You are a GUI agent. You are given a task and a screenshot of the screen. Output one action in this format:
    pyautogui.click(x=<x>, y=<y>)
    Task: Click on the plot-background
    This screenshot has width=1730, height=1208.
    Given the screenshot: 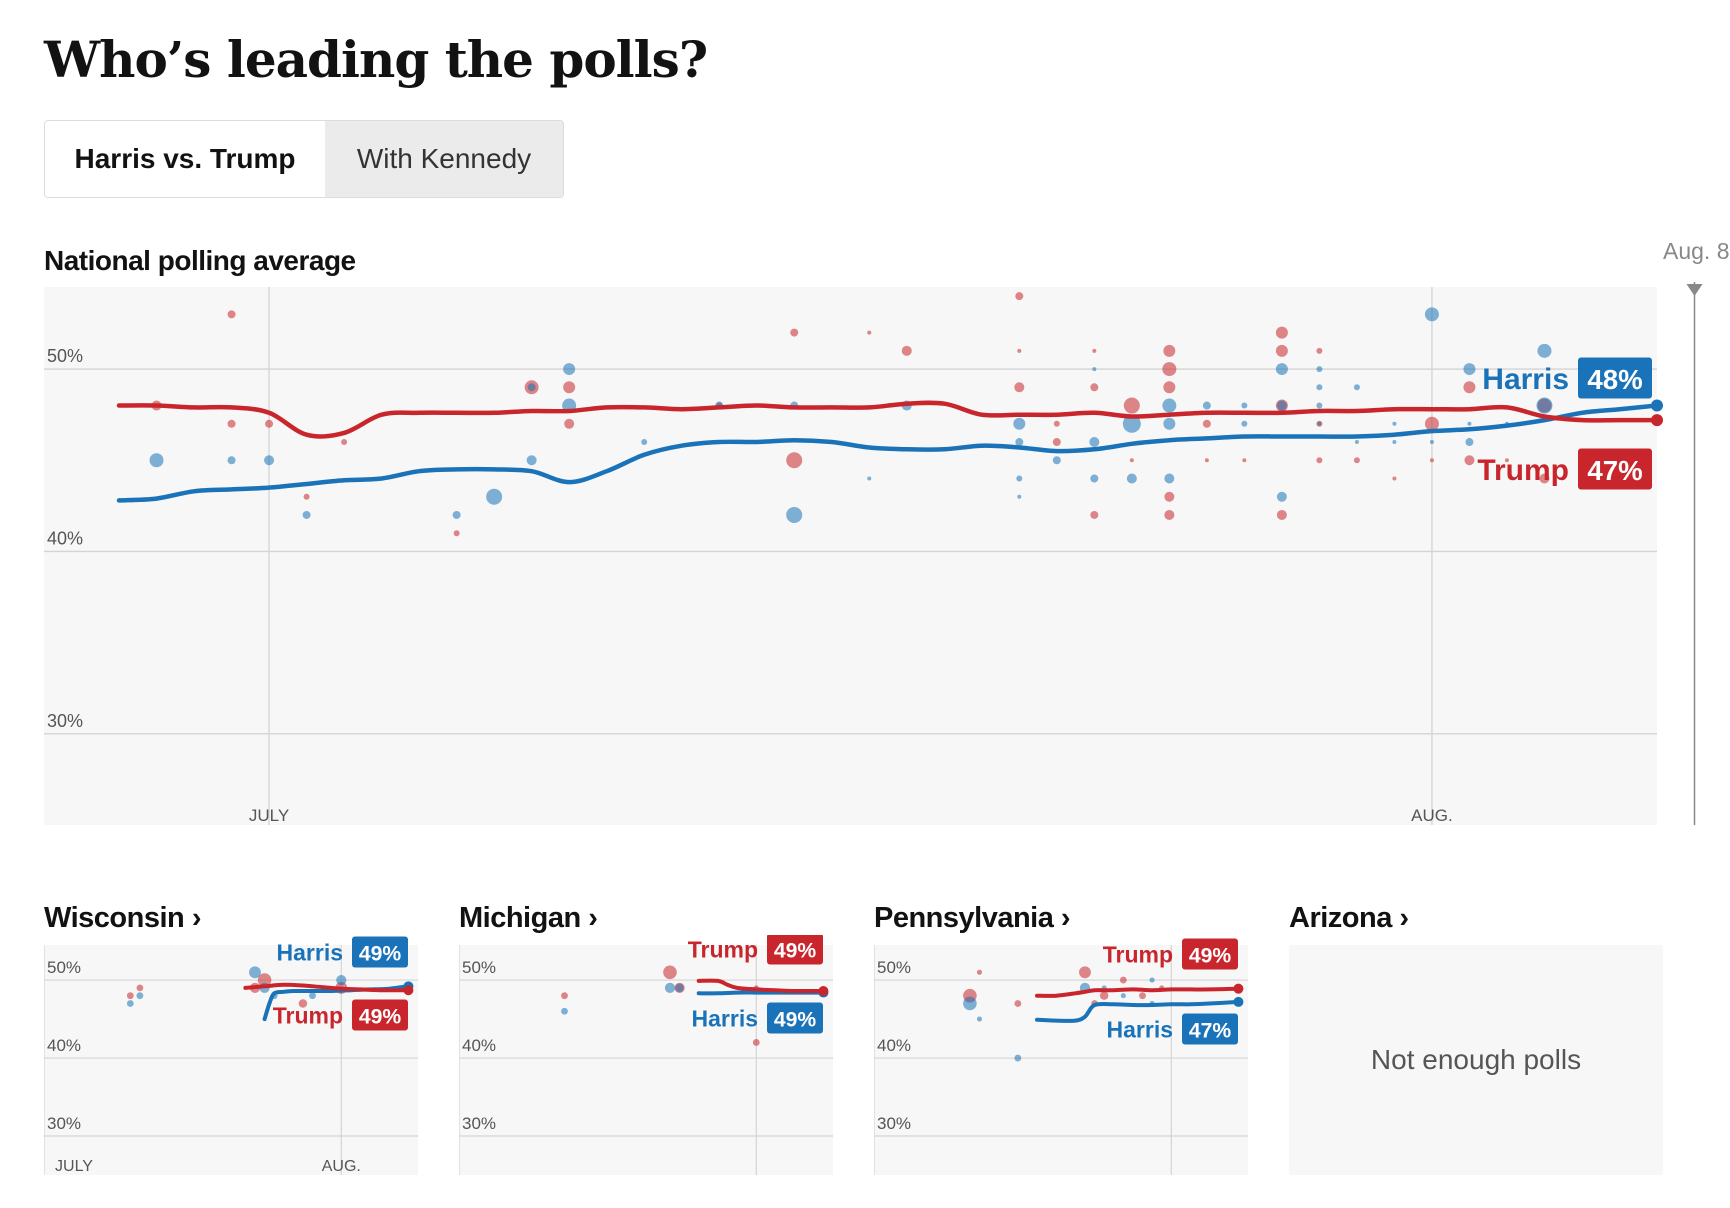 What is the action you would take?
    pyautogui.click(x=646, y=1060)
    